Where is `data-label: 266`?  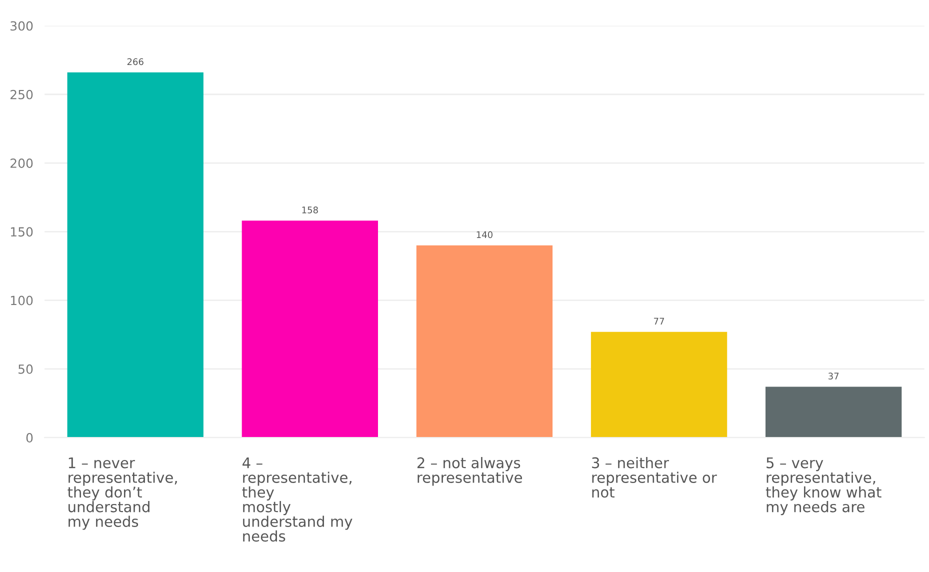
data-label: 266 is located at coordinates (135, 62).